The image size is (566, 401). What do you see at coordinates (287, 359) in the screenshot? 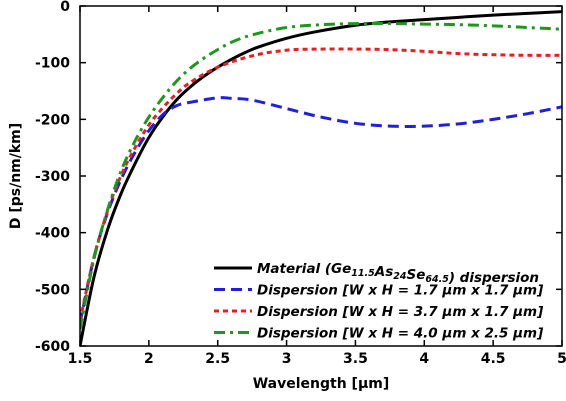
I see `x-tick-label: 3` at bounding box center [287, 359].